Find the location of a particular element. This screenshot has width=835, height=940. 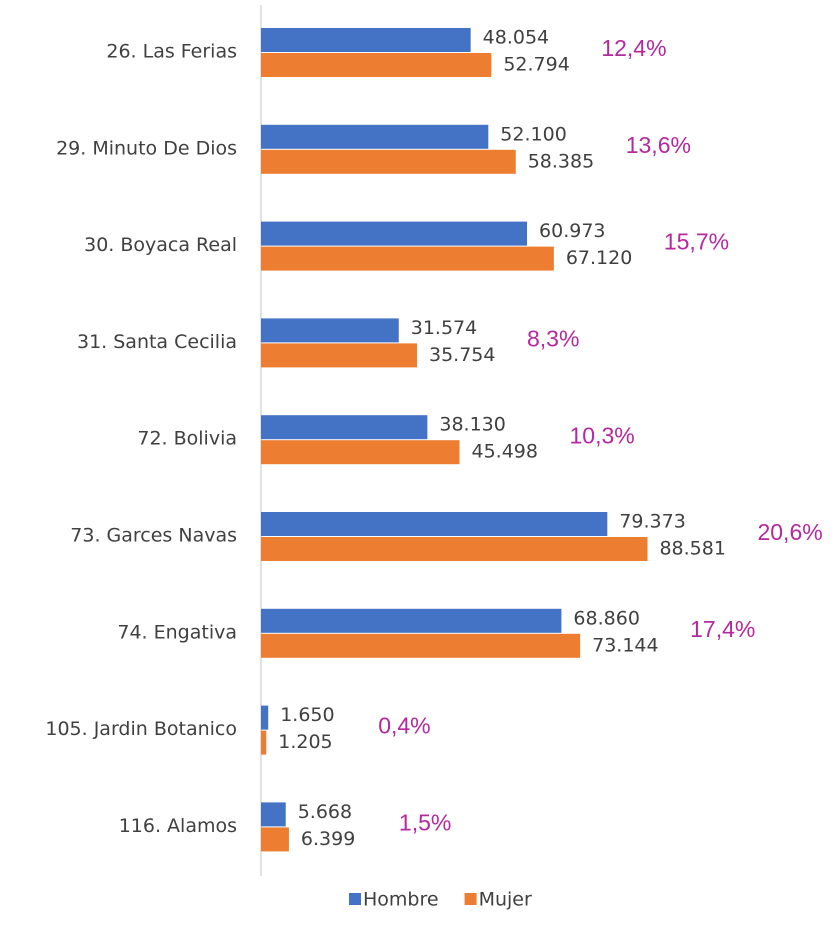

category-label: 31. Santa Cecilia is located at coordinates (157, 342).